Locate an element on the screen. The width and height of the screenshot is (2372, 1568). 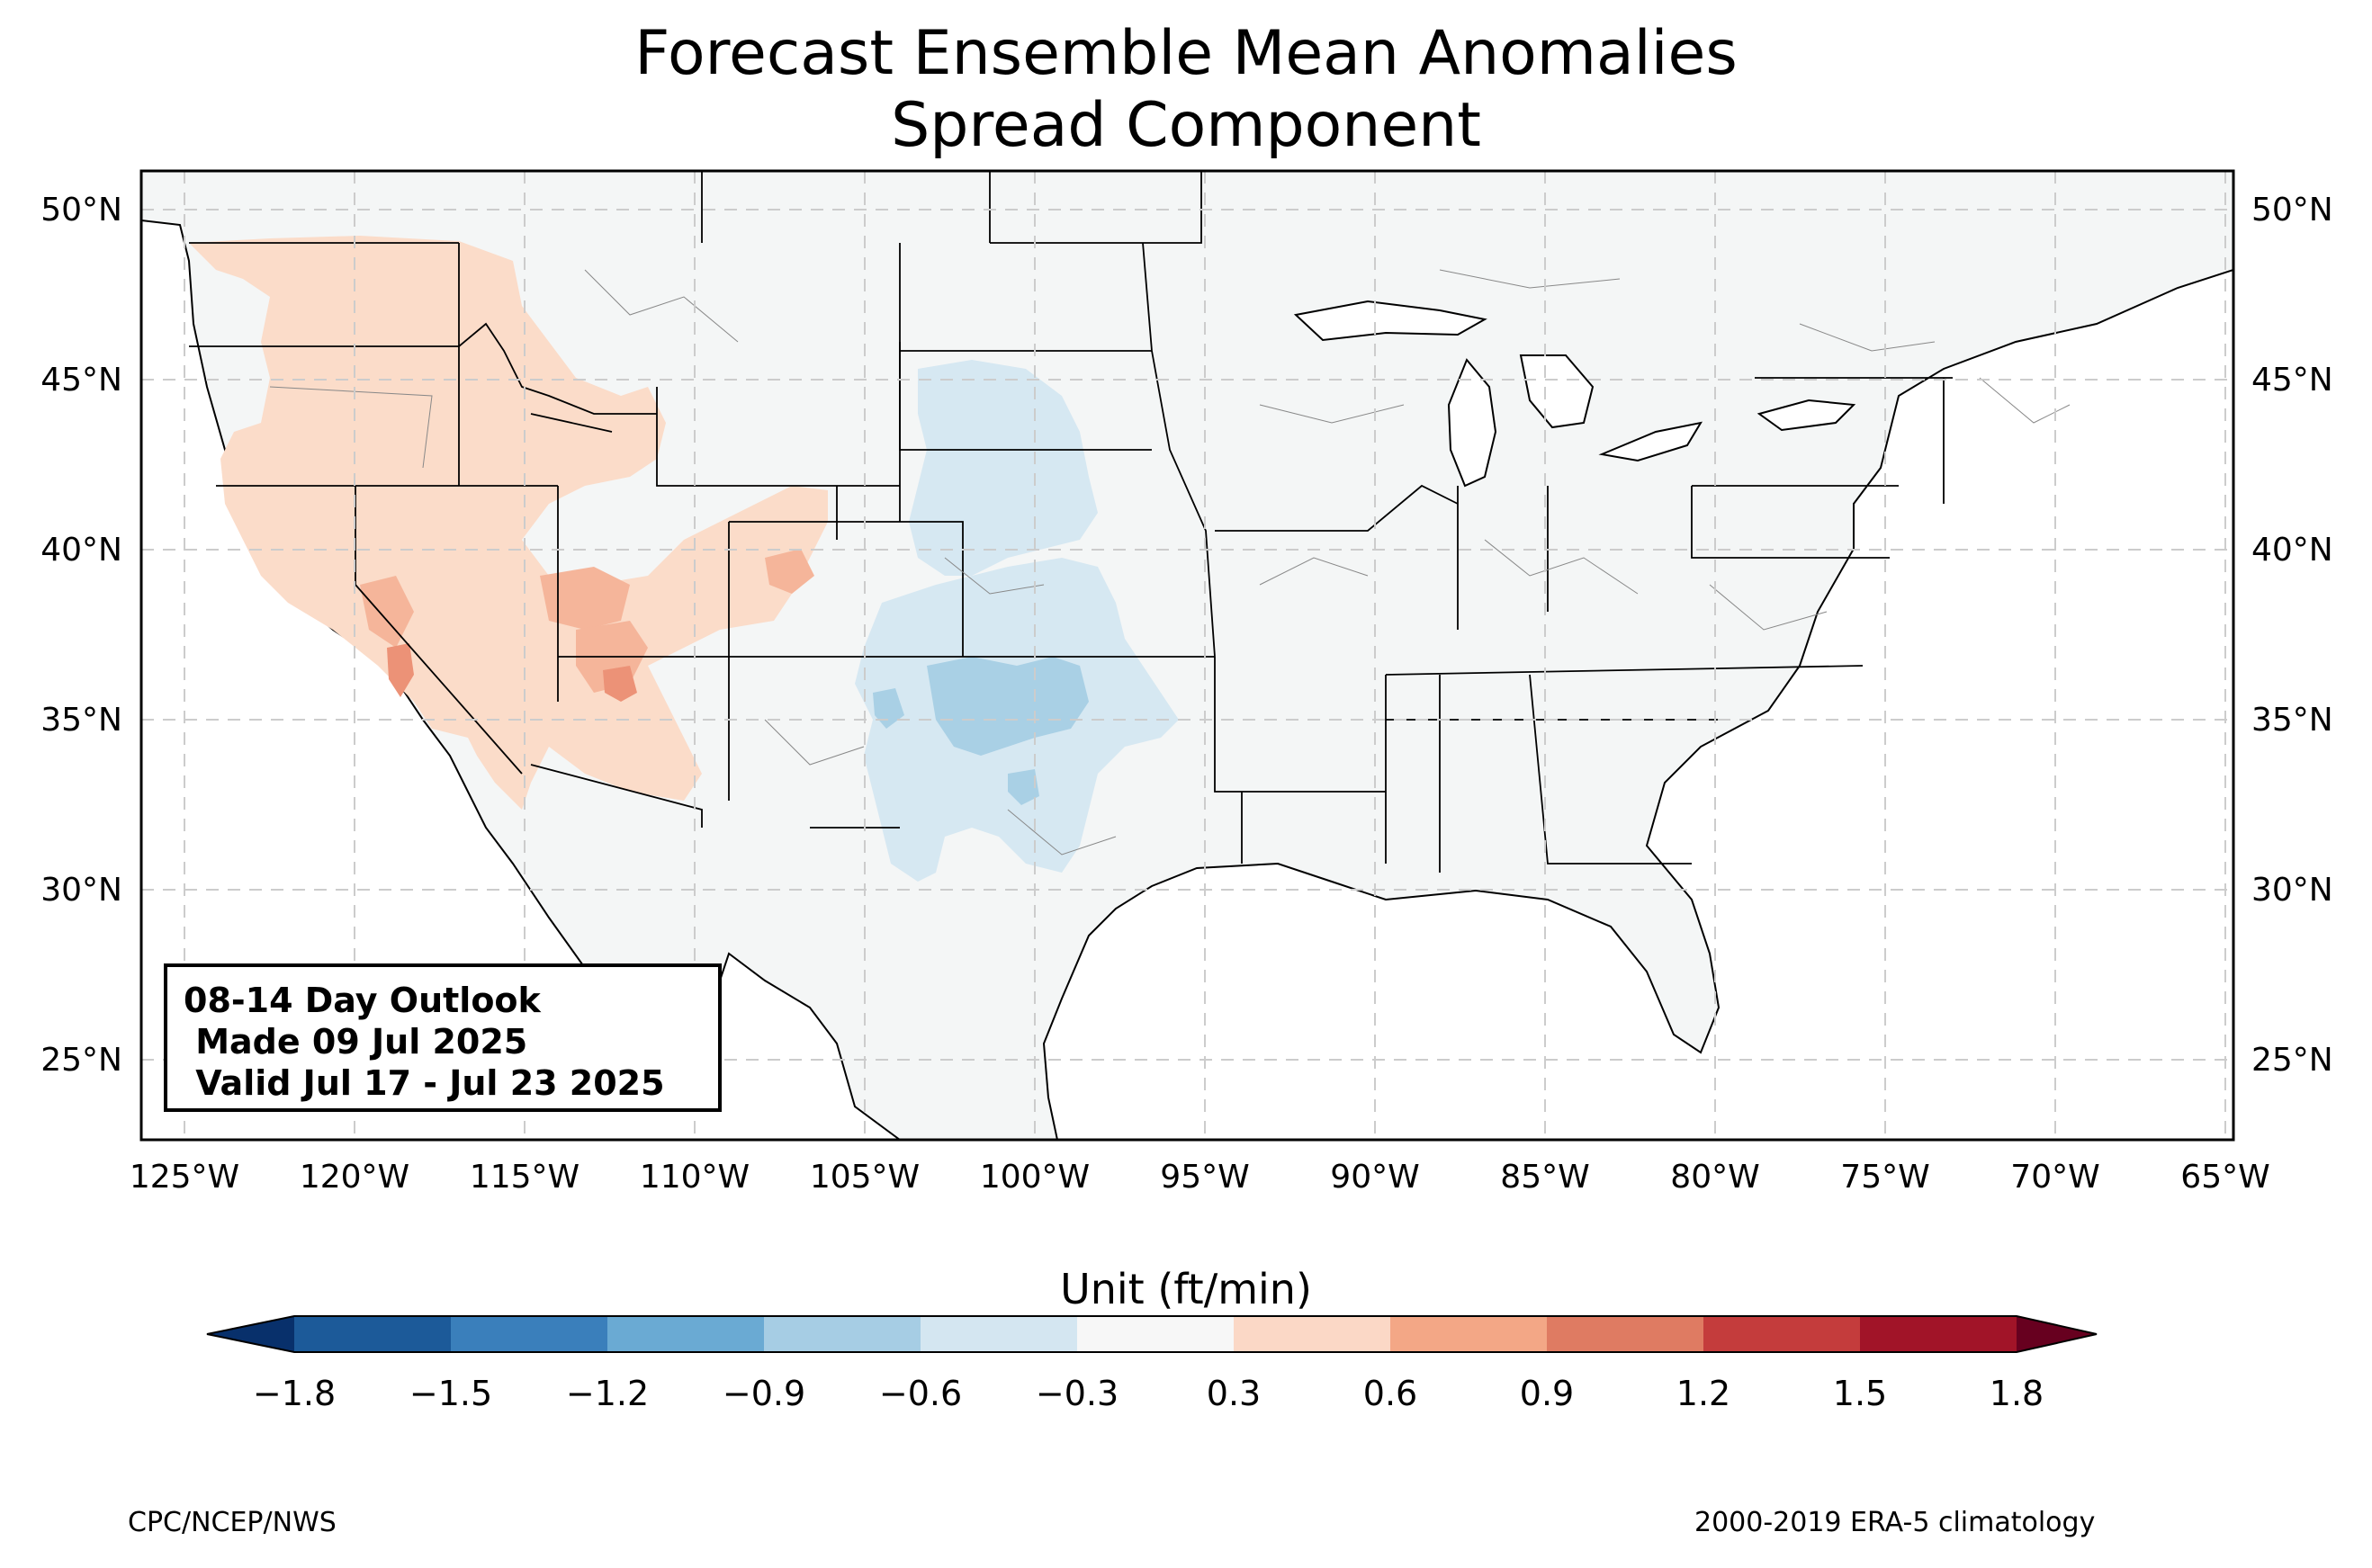
lon-tick: 125°W is located at coordinates (184, 1177).